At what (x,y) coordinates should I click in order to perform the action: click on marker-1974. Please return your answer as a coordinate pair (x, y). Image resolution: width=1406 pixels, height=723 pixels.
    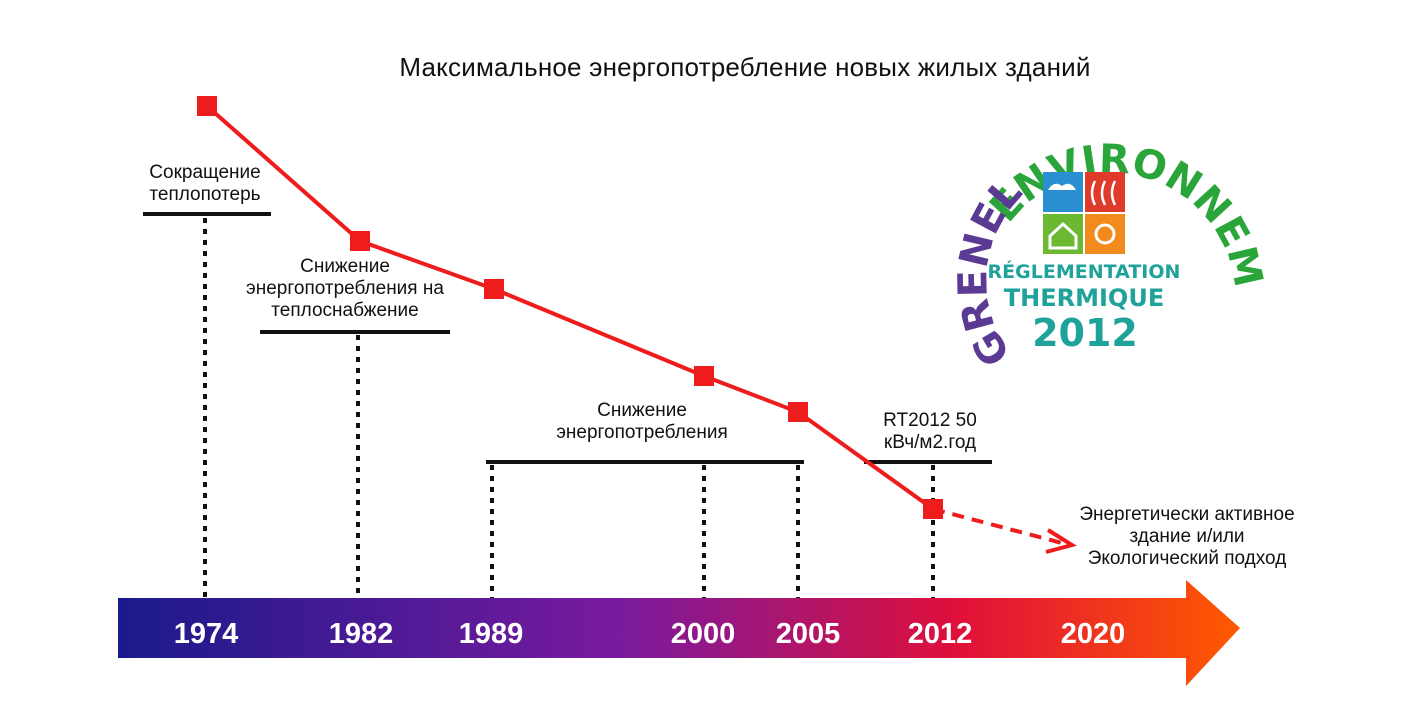
    Looking at the image, I should click on (207, 106).